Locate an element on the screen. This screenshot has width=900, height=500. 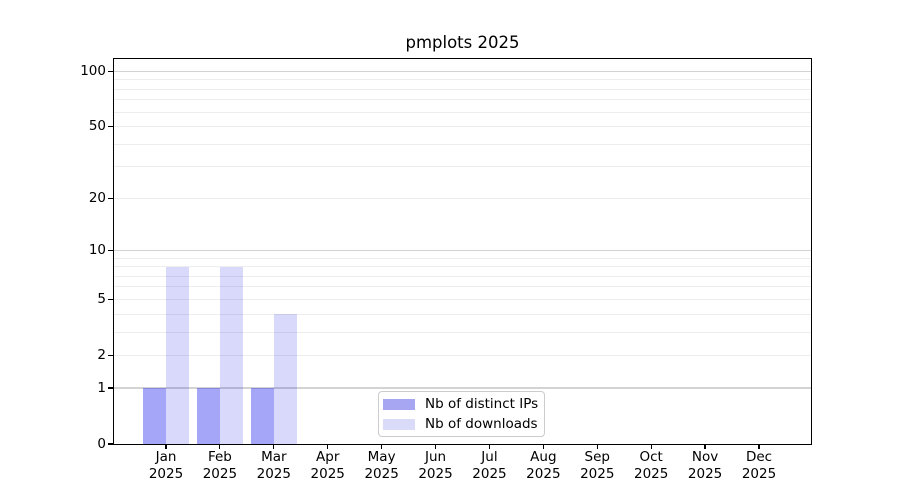
x-tick-label: Jul 2025 is located at coordinates (489, 465).